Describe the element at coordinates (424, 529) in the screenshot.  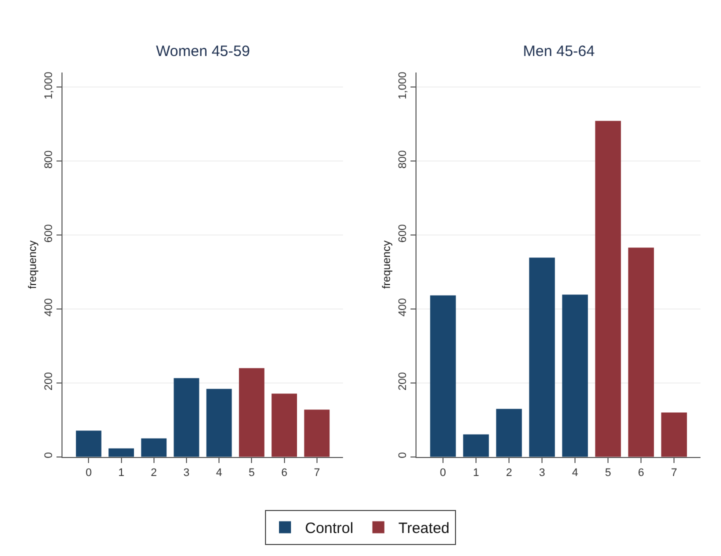
I see `legend-label: Treated` at that location.